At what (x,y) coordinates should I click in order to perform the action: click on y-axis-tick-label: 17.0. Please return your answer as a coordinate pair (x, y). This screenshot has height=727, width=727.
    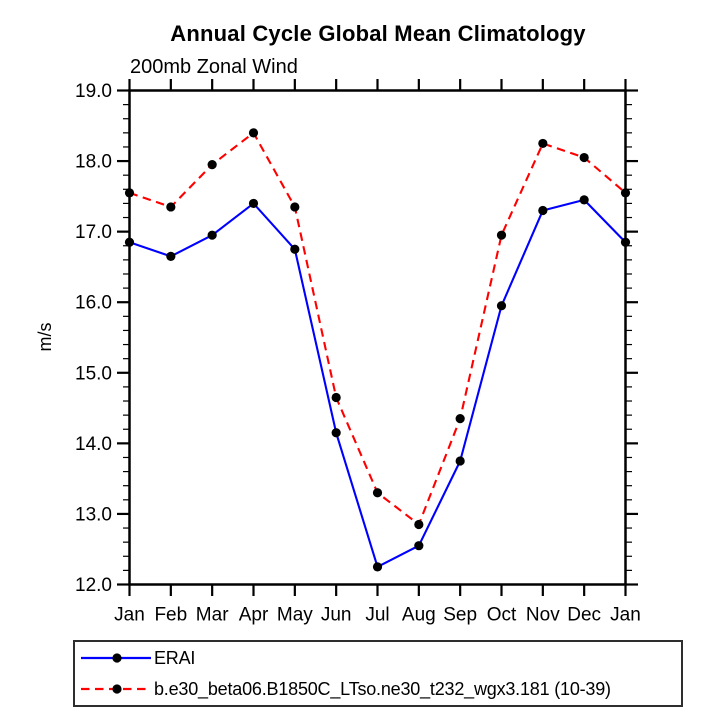
    Looking at the image, I should click on (93, 232).